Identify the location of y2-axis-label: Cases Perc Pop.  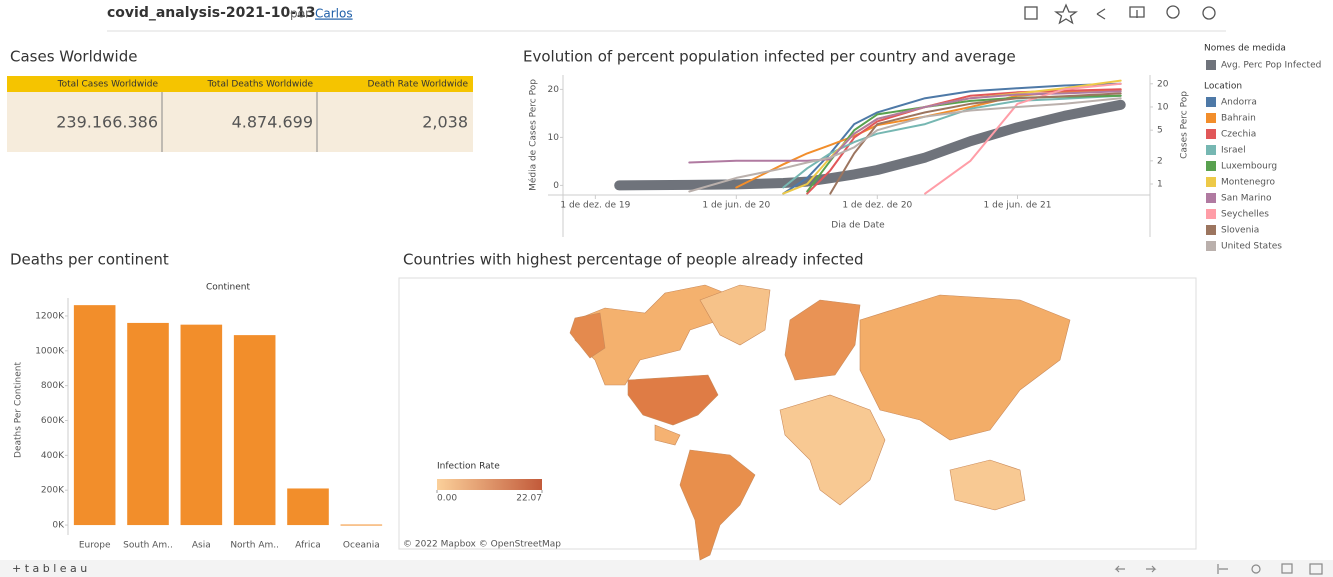
(1185, 125).